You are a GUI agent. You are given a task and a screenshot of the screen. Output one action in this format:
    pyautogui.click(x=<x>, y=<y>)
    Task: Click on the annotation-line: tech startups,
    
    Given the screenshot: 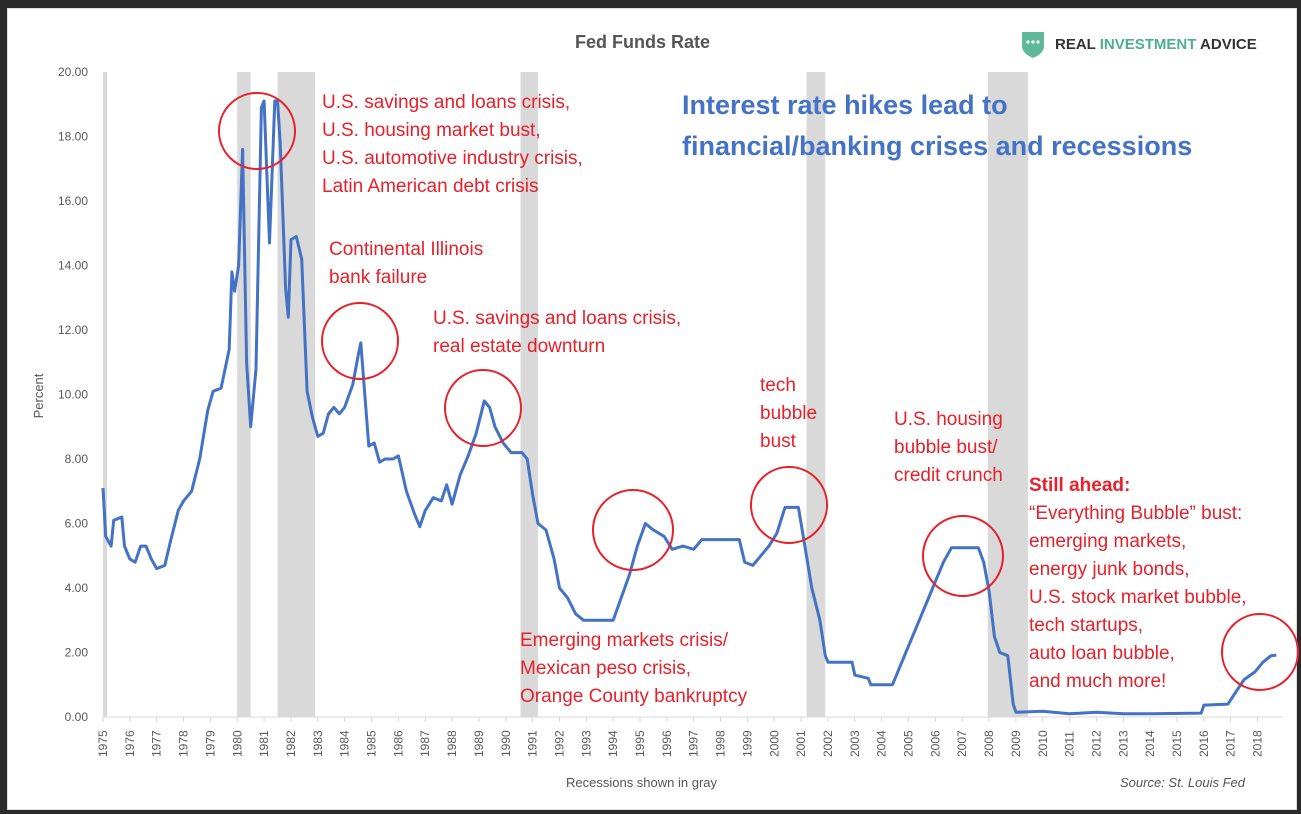 What is the action you would take?
    pyautogui.click(x=1086, y=625)
    